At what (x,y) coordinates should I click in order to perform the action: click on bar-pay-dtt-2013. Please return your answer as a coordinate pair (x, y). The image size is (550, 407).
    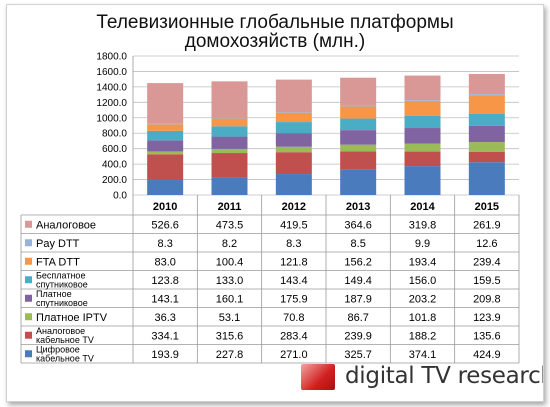
    Looking at the image, I should click on (358, 106).